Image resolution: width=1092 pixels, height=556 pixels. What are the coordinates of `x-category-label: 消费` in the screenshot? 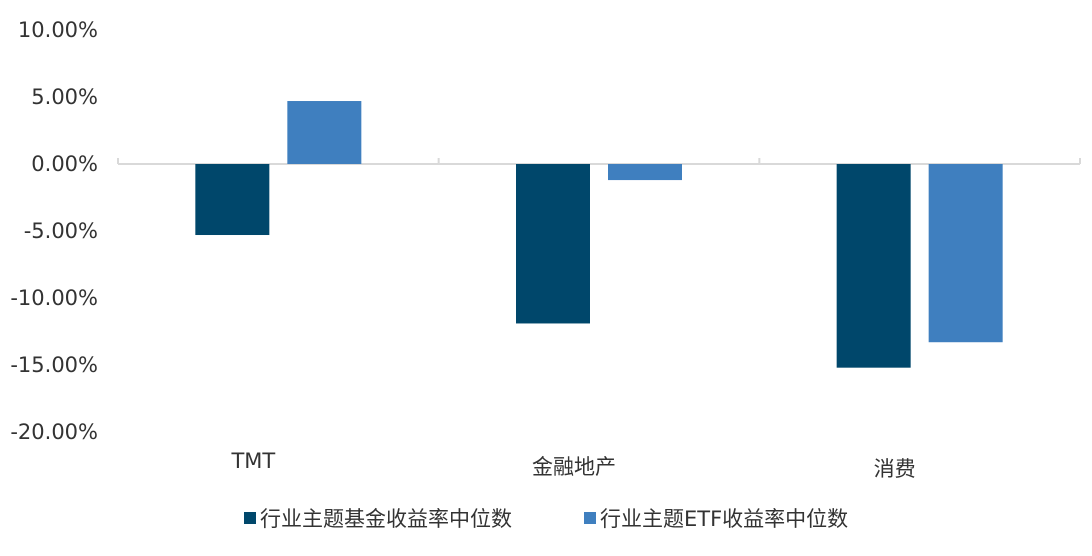 It's located at (895, 469).